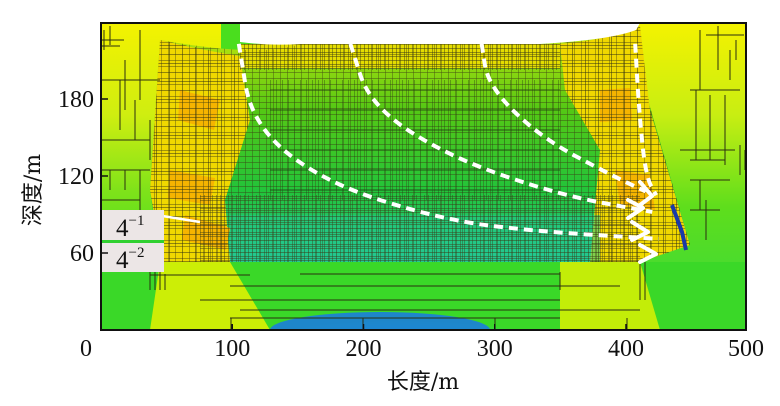 Image resolution: width=780 pixels, height=406 pixels. I want to click on fracture-mesh-left, so click(200, 151).